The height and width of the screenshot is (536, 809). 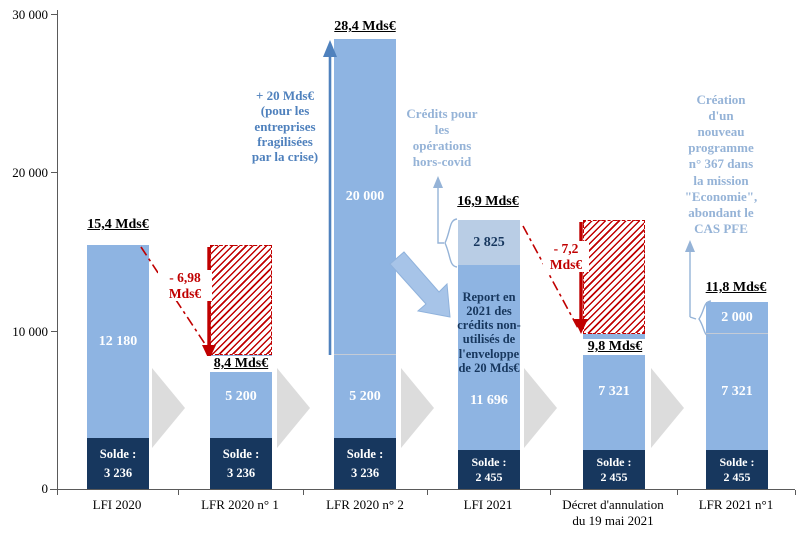 I want to click on x-label-lfr-2020-2: LFR 2020 n° 2, so click(x=365, y=504).